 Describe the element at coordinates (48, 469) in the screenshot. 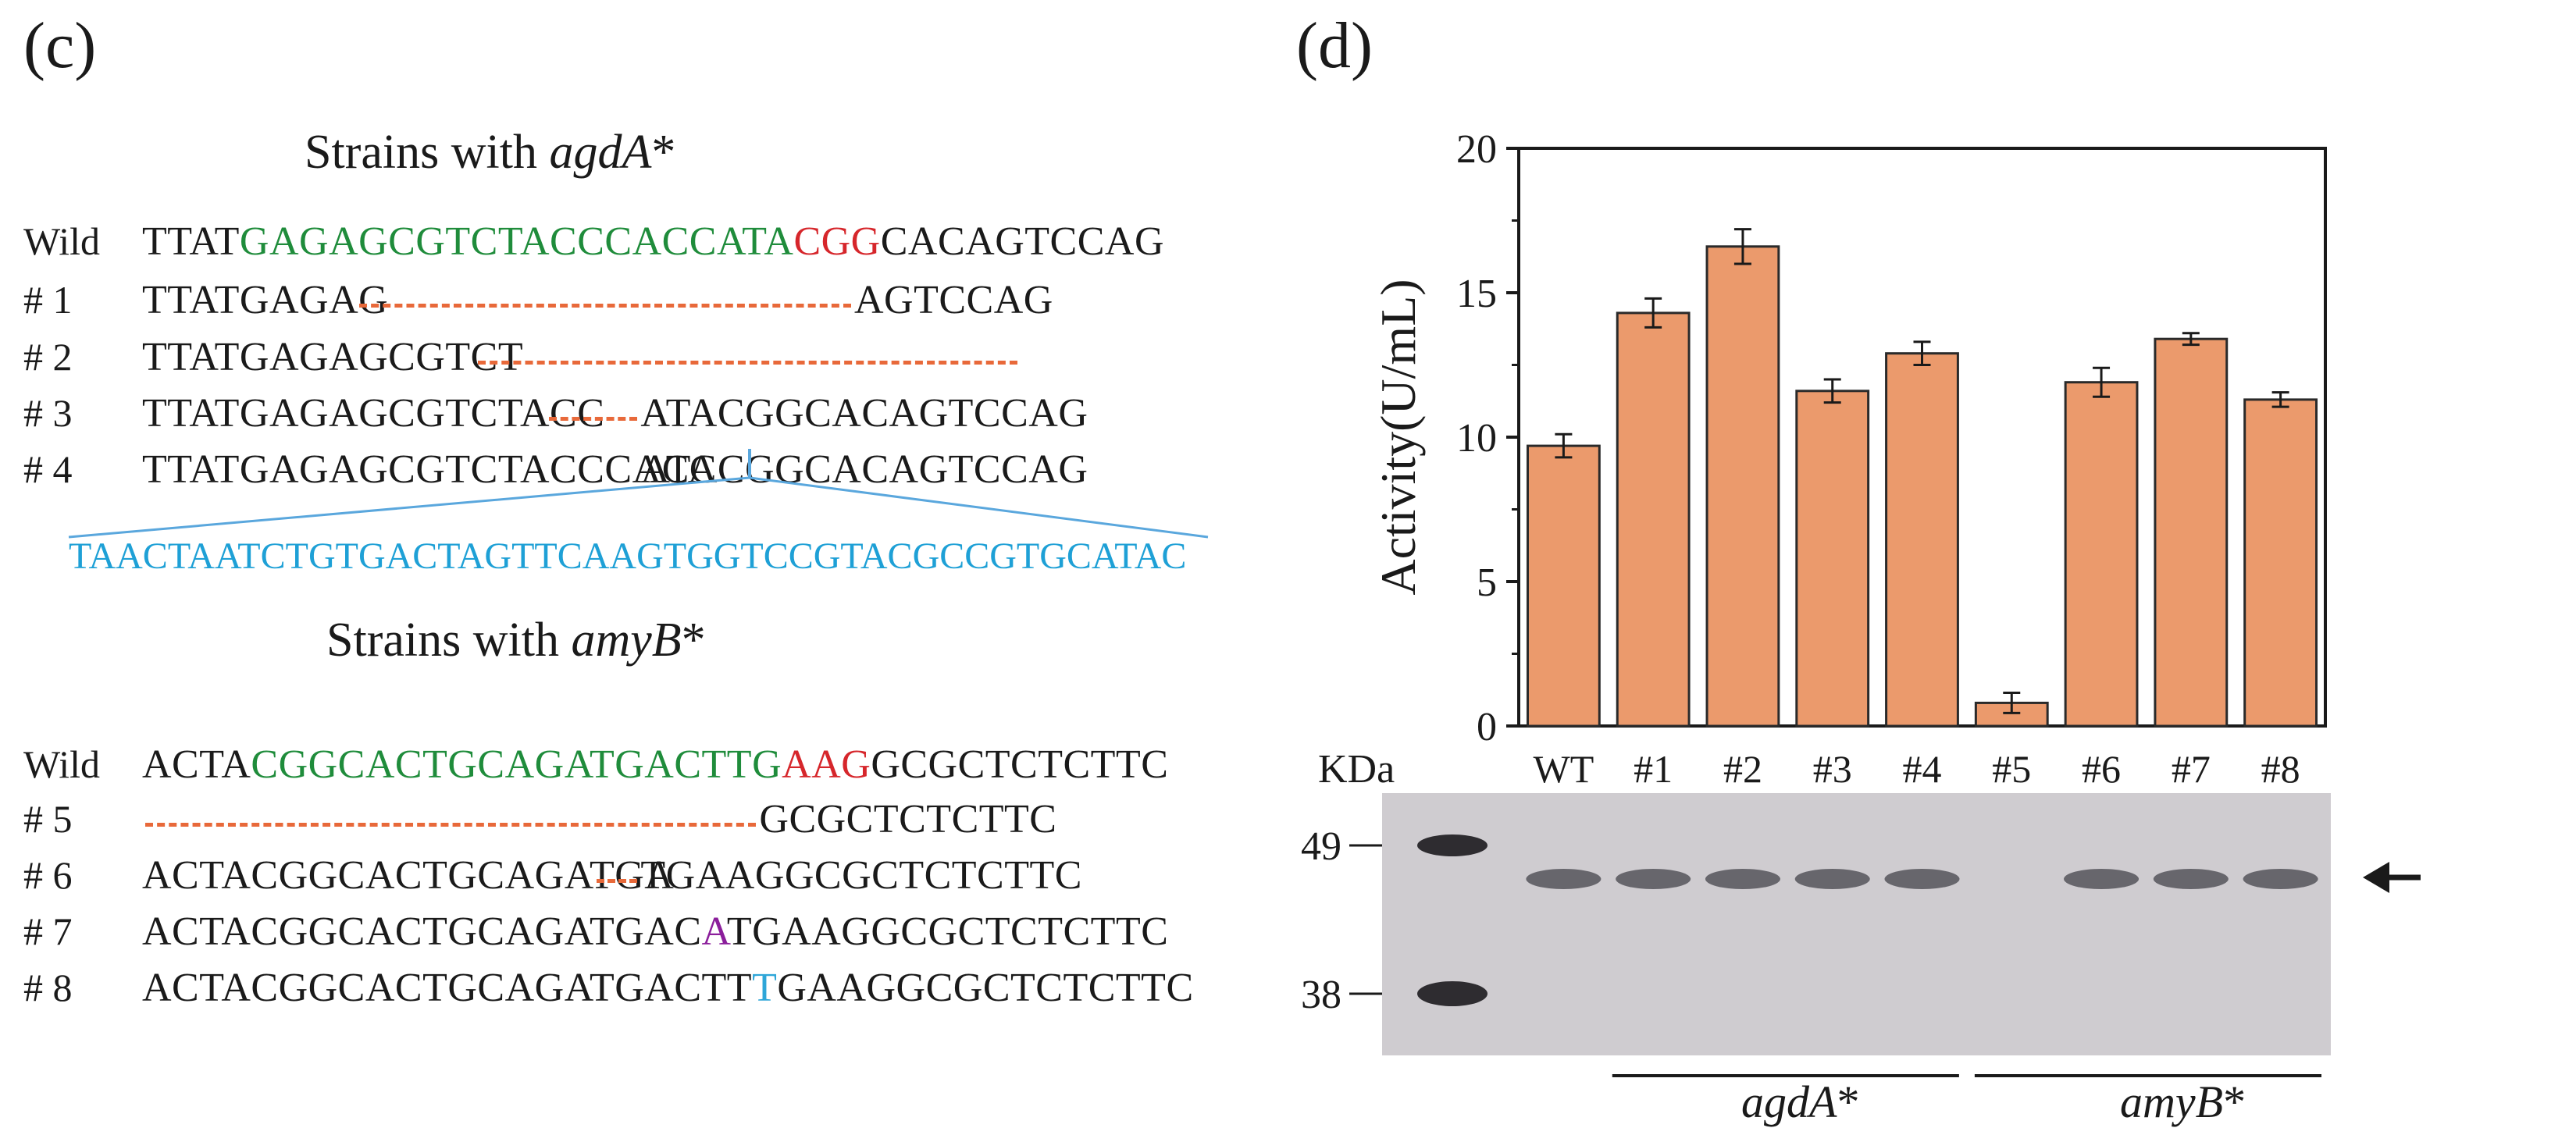

I see `row-label: # 4` at that location.